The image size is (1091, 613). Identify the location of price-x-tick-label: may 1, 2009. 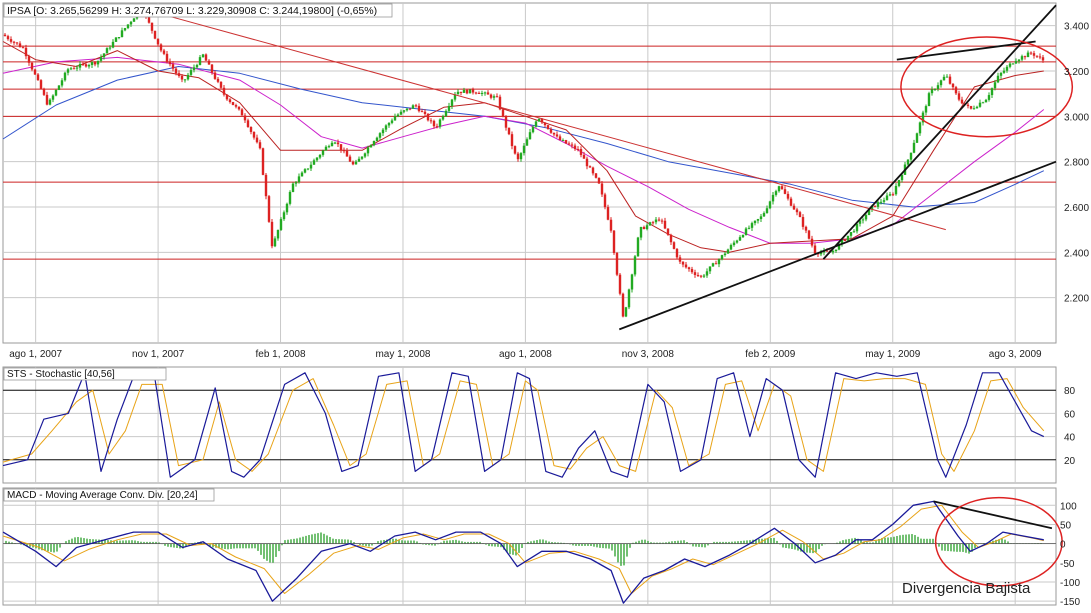
(892, 354).